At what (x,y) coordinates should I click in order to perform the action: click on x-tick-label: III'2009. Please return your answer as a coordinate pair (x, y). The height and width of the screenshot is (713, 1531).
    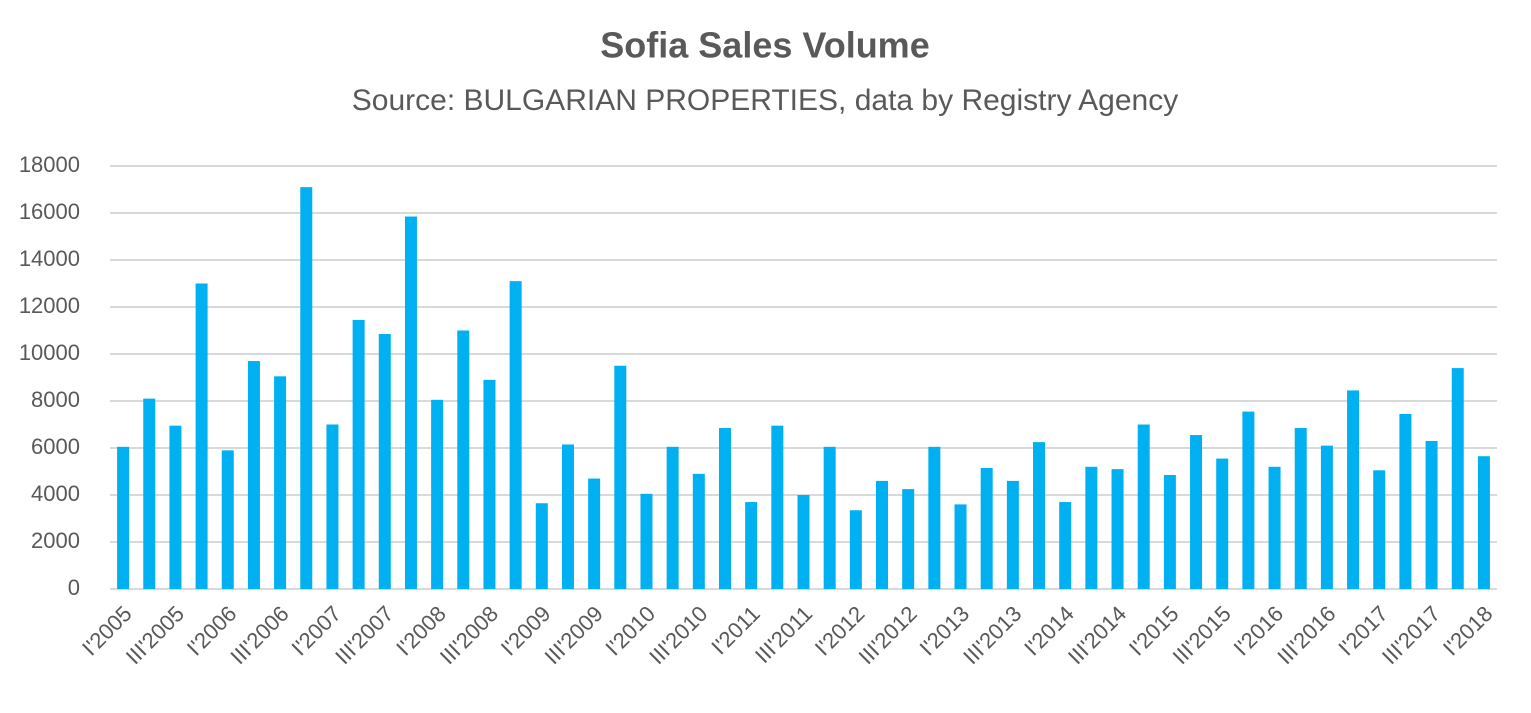
    Looking at the image, I should click on (574, 635).